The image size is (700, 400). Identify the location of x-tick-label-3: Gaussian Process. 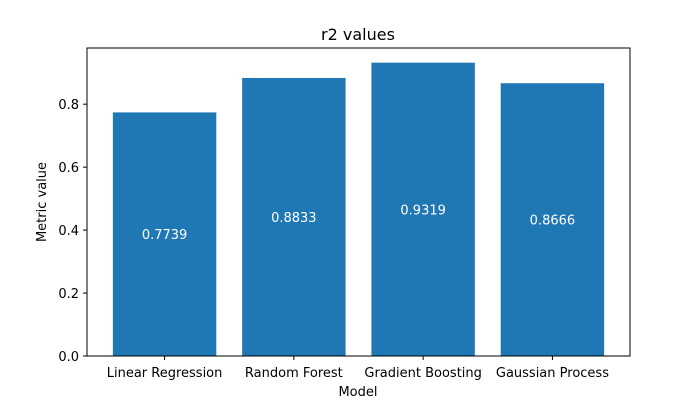
(552, 373).